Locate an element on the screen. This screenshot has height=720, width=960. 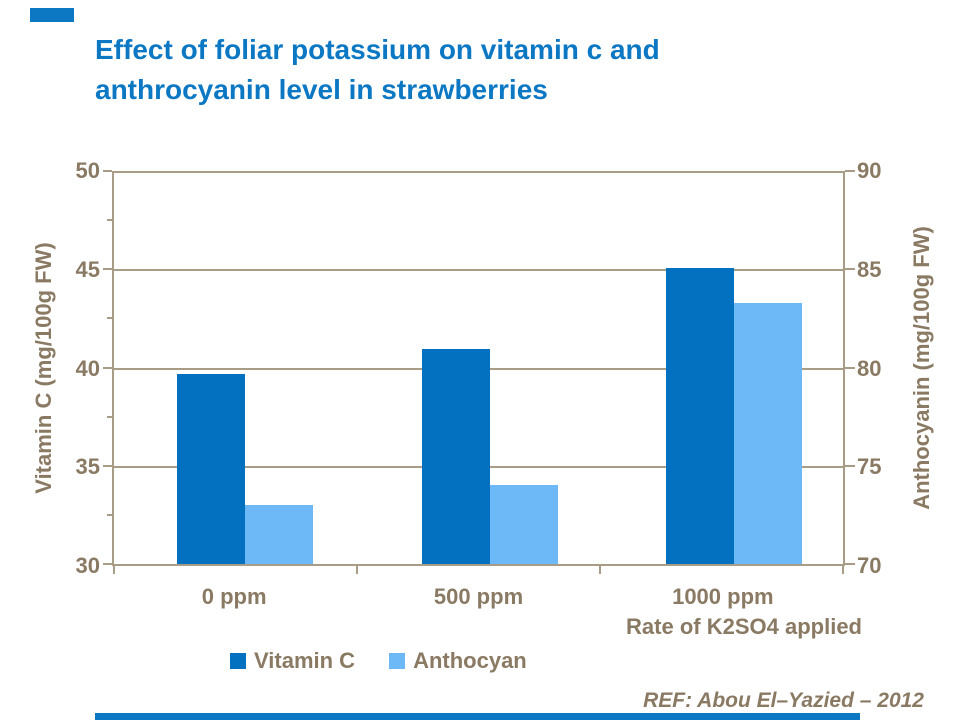
legend-item-anthocyan: Anthocyan is located at coordinates (458, 661).